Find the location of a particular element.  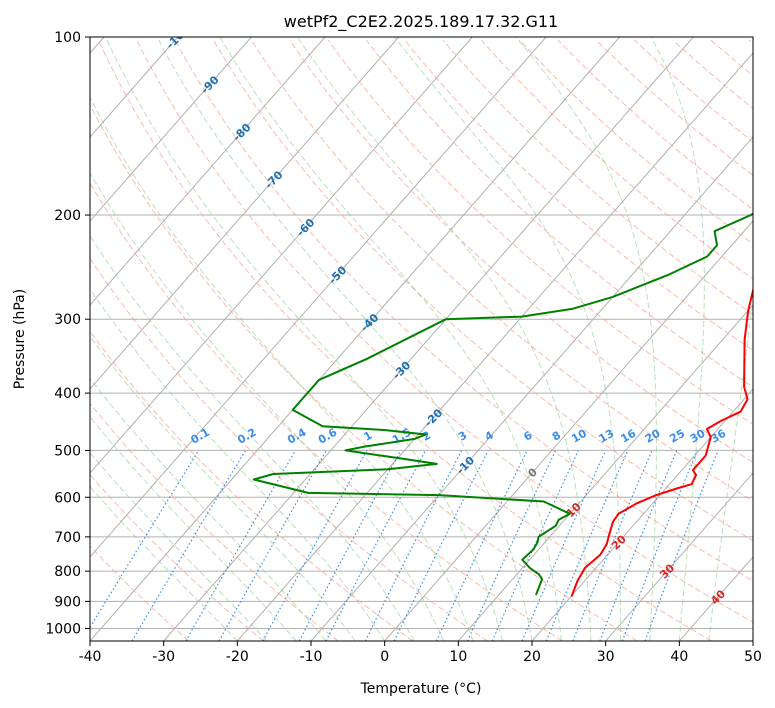

y-tick-label: 500 is located at coordinates (67, 451).